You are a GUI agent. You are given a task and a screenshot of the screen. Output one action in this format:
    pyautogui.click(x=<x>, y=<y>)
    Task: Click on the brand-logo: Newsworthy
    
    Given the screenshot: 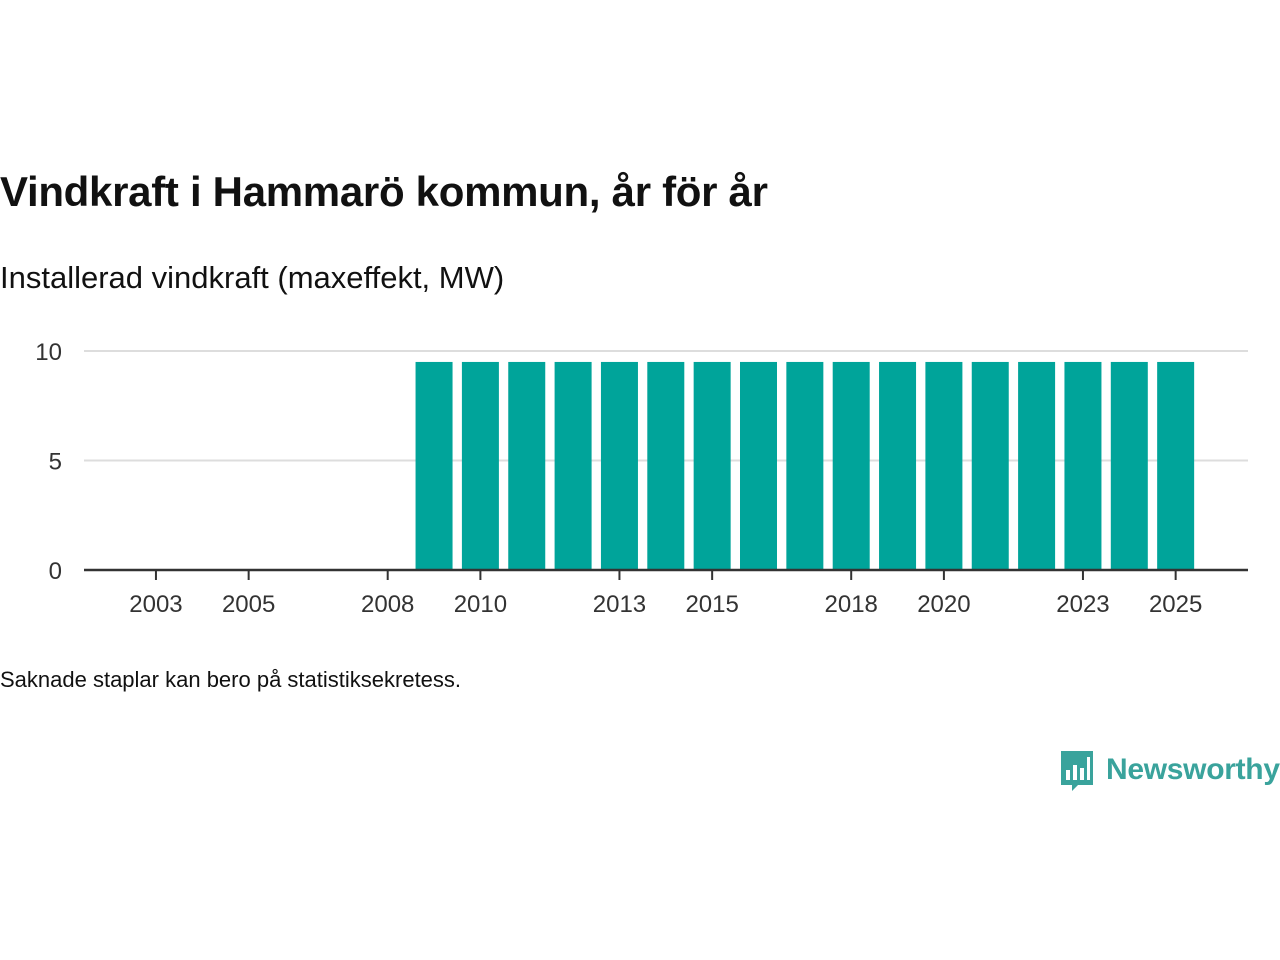 What is the action you would take?
    pyautogui.click(x=1169, y=770)
    